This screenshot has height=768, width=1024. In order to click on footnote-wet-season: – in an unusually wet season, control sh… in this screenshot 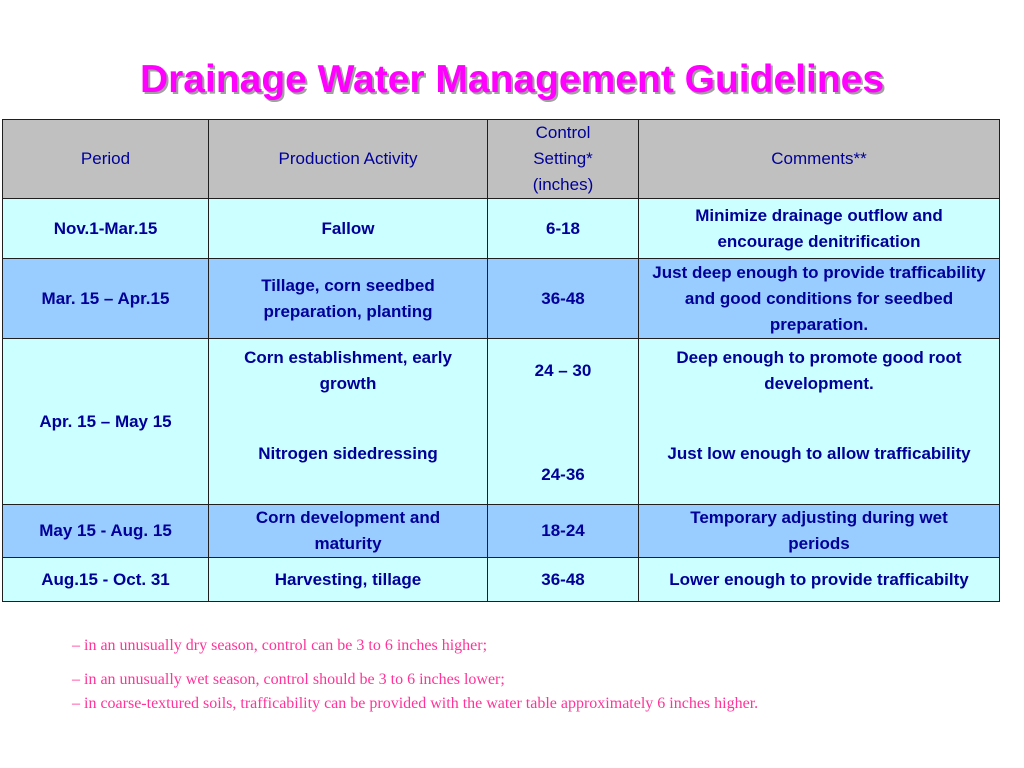, I will do `click(288, 679)`.